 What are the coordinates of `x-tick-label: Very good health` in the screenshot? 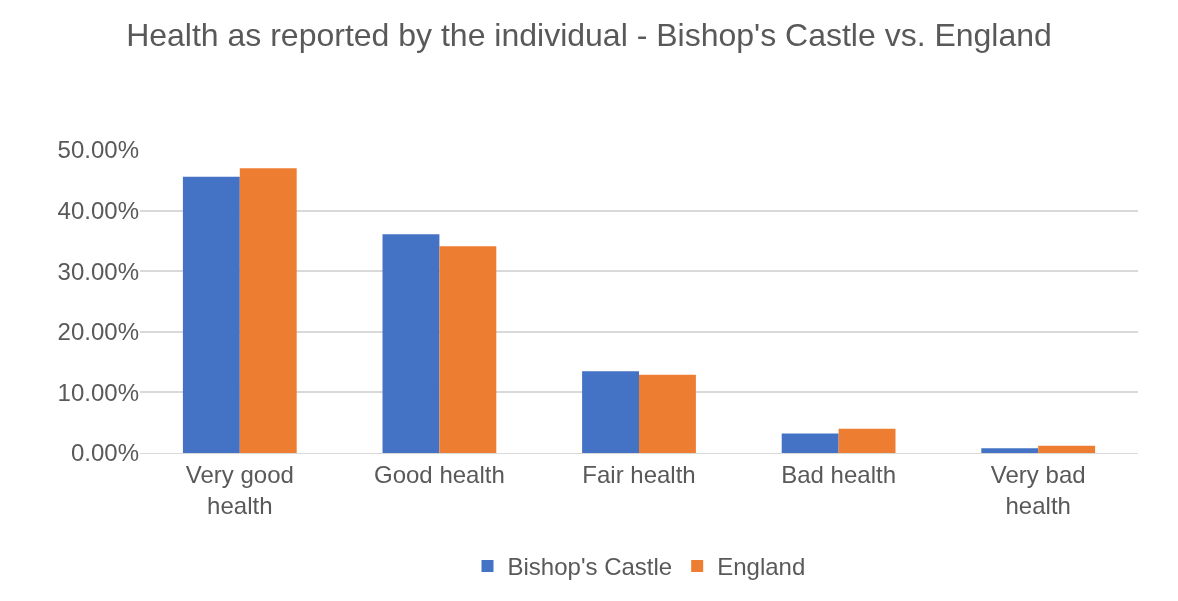 It's located at (239, 489).